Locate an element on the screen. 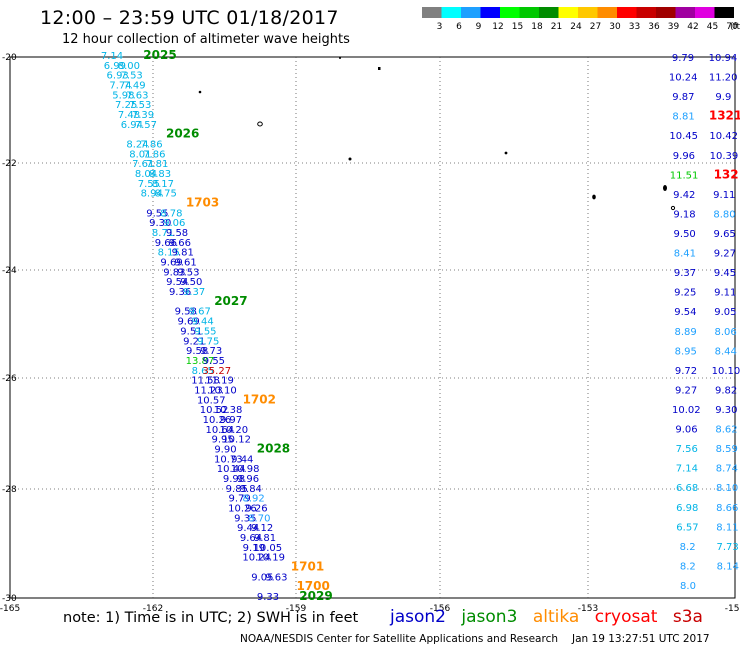 The width and height of the screenshot is (740, 650). page-title: 12:00 – 23:59 UTC 01/18/2017 is located at coordinates (189, 18).